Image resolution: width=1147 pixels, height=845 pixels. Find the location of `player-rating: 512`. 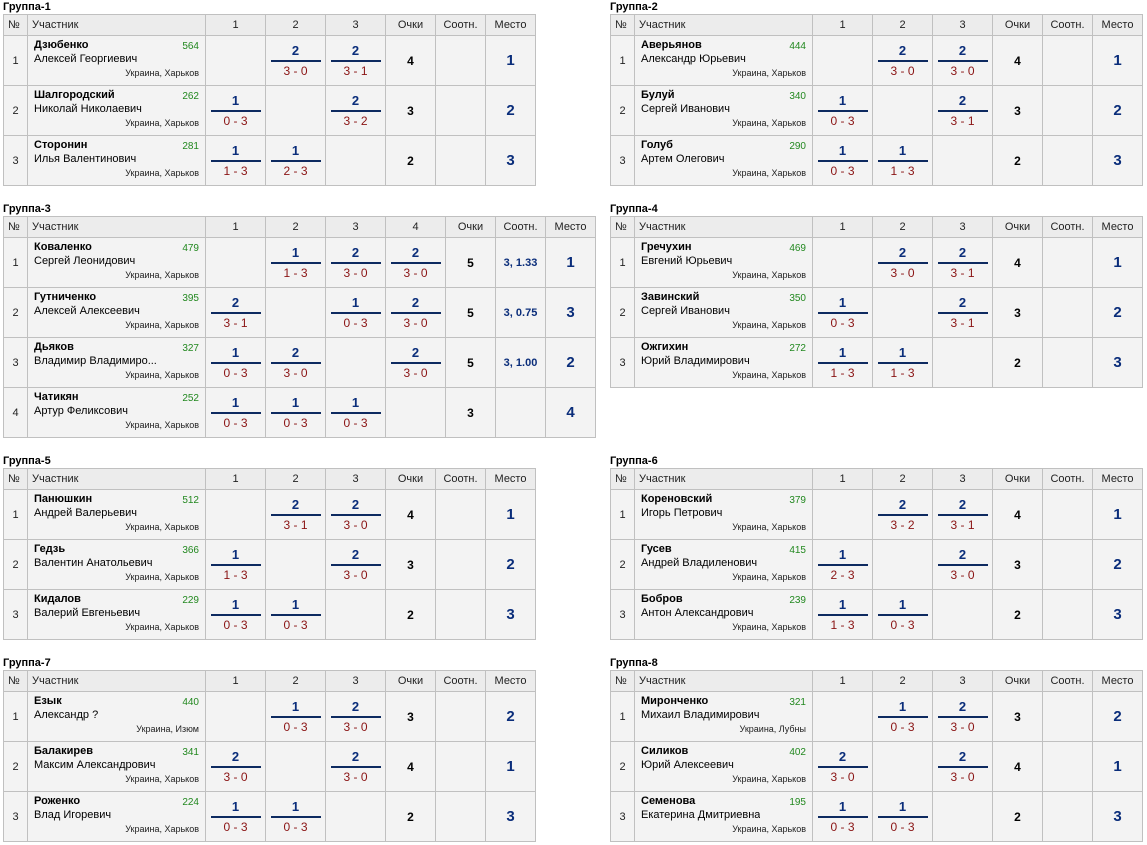

player-rating: 512 is located at coordinates (190, 500).